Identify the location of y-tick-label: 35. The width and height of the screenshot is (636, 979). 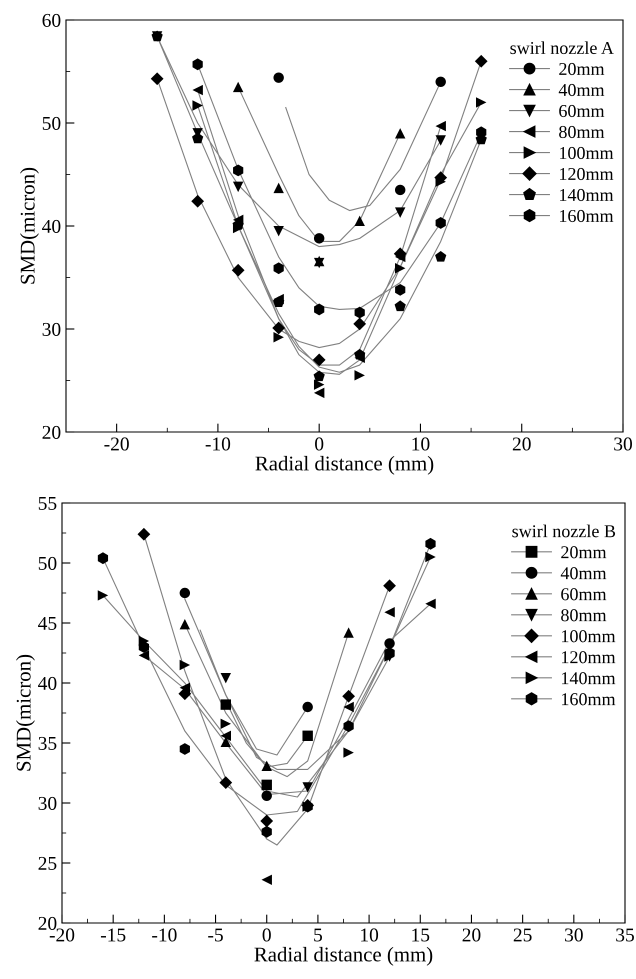
(47, 743).